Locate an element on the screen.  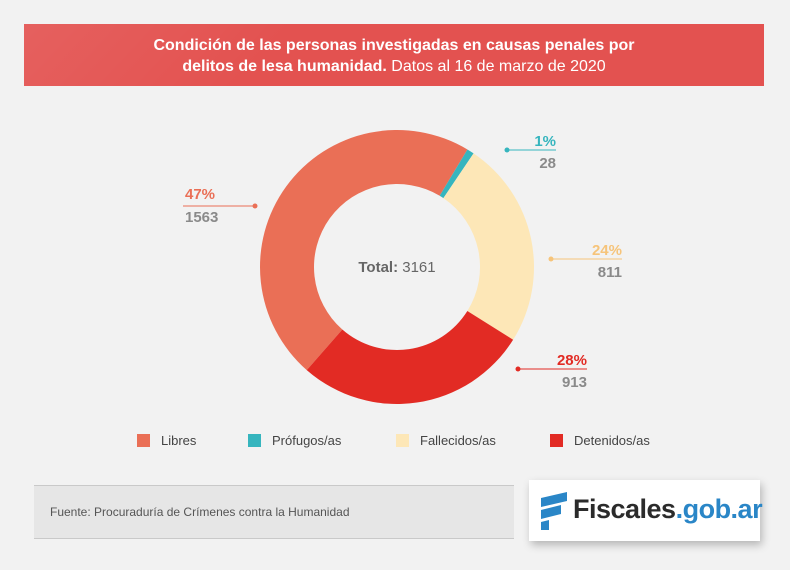
slice-fallecidos is located at coordinates (488, 246).